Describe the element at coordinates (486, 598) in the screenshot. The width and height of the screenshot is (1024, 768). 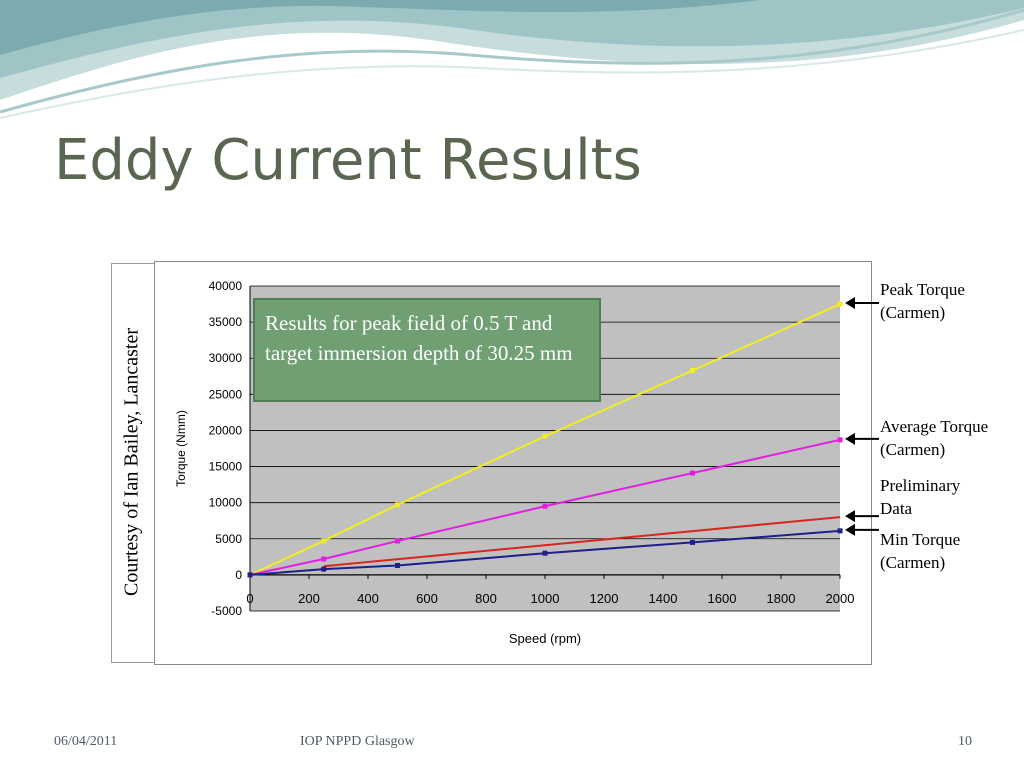
I see `x-tick-label: 800` at that location.